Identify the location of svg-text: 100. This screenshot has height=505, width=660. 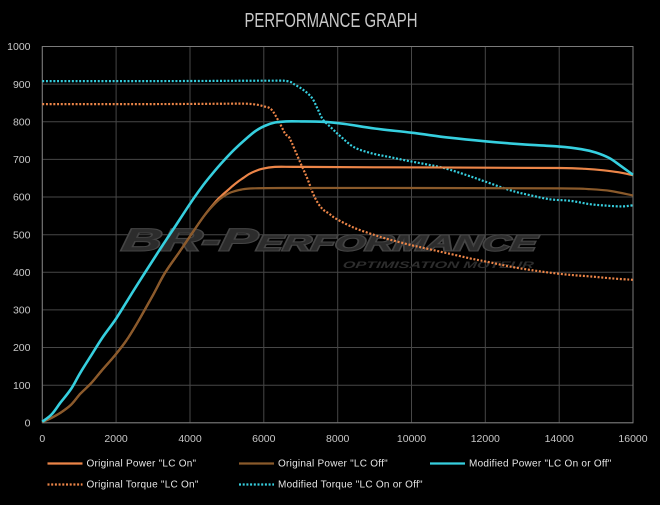
(22, 386).